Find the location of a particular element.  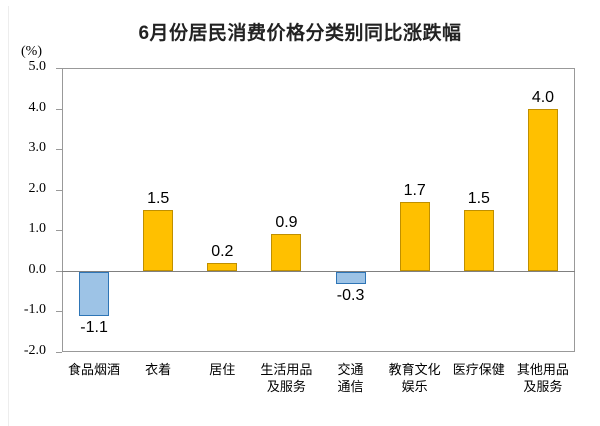

y-axis-unit-label: (%) is located at coordinates (31, 51).